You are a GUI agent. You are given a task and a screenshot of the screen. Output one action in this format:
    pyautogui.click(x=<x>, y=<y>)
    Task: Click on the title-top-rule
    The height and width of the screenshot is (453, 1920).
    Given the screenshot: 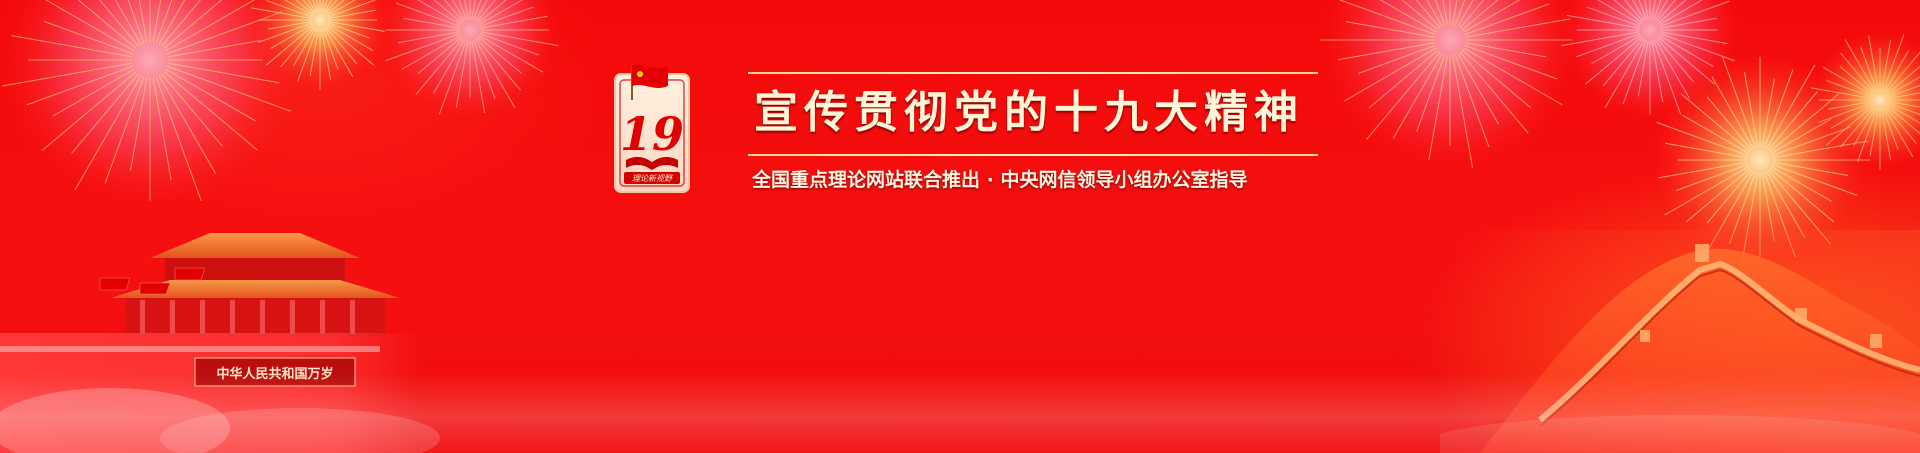 What is the action you would take?
    pyautogui.click(x=1033, y=73)
    